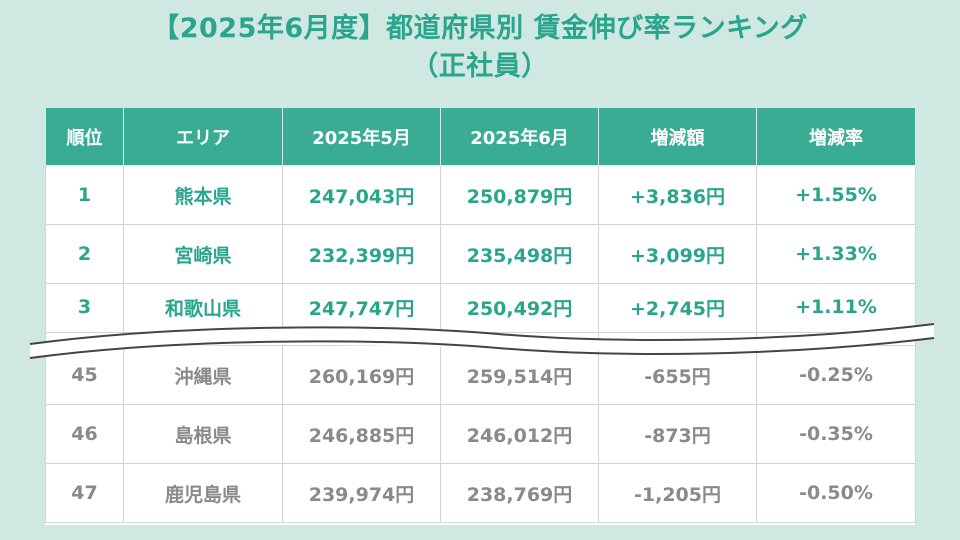 The height and width of the screenshot is (540, 960). Describe the element at coordinates (361, 254) in the screenshot. I see `may-cell: 232,399円` at that location.